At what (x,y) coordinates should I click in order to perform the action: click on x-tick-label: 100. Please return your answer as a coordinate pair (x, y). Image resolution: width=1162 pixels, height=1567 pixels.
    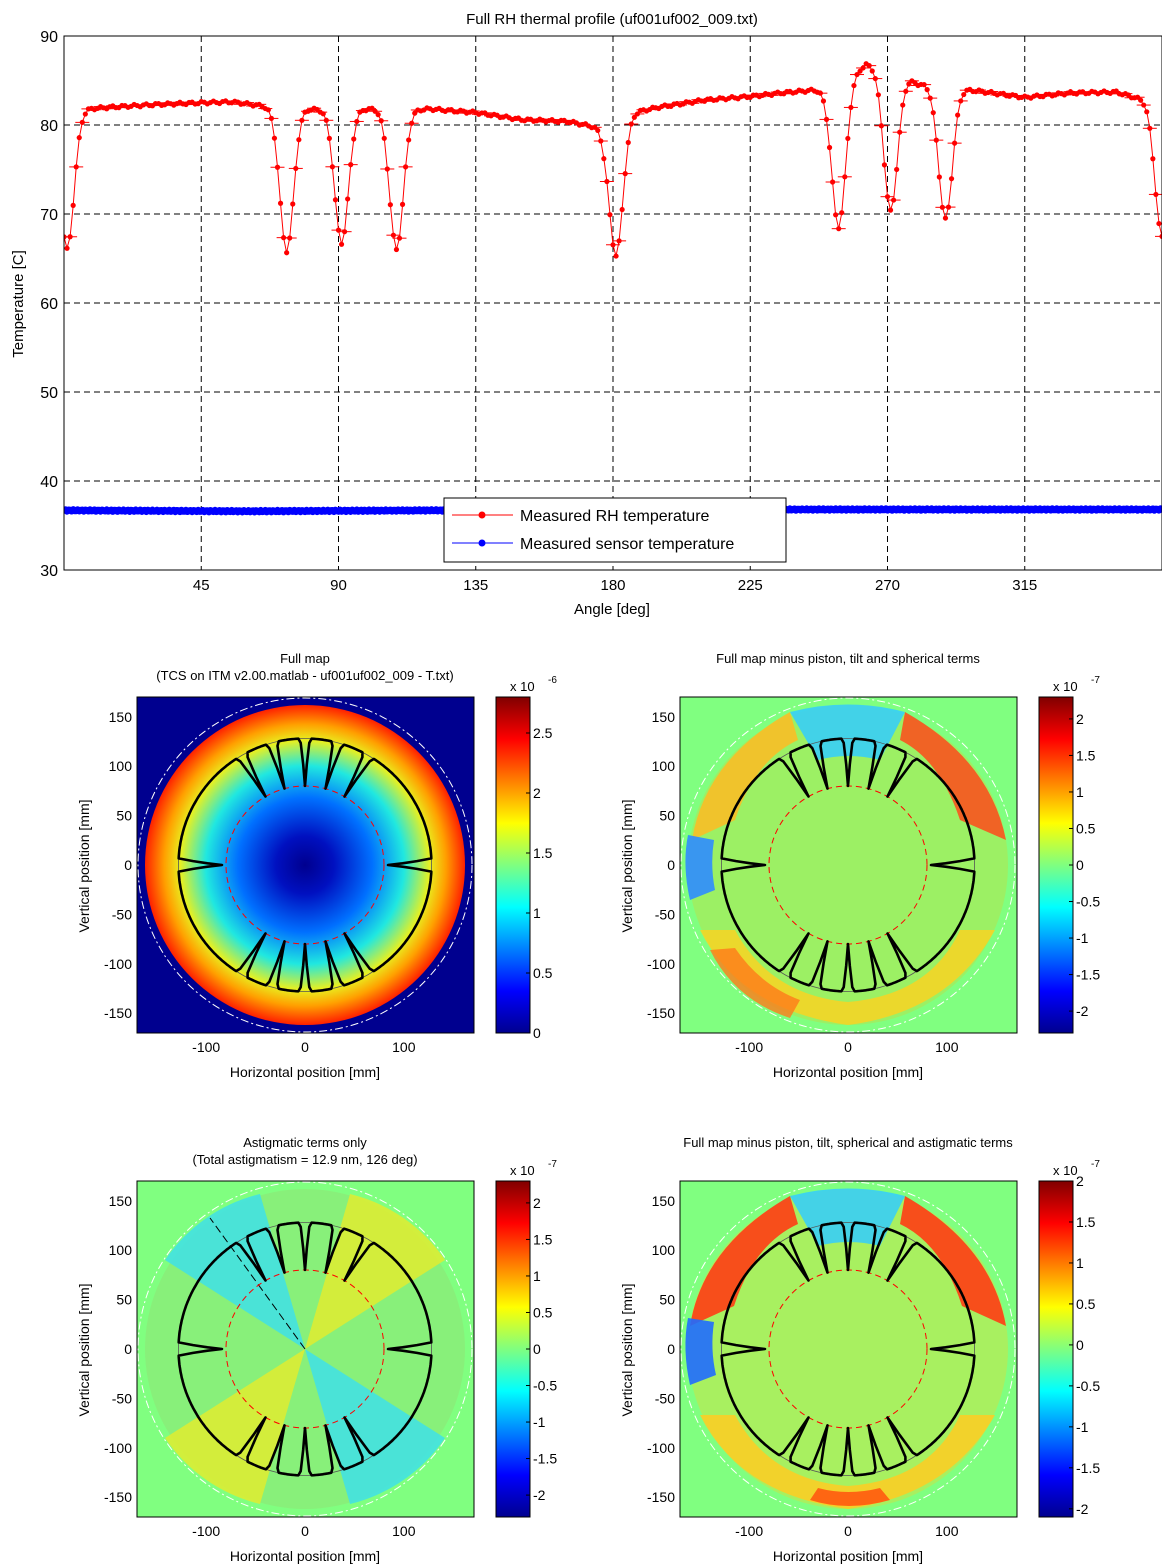
    Looking at the image, I should click on (404, 1047).